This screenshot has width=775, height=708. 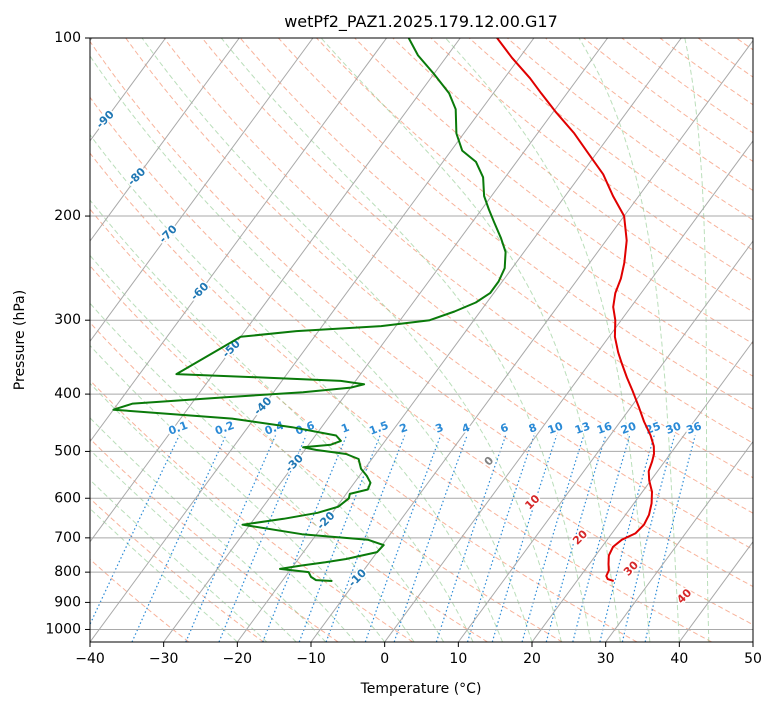 What do you see at coordinates (238, 659) in the screenshot?
I see `x-tick-label: −20` at bounding box center [238, 659].